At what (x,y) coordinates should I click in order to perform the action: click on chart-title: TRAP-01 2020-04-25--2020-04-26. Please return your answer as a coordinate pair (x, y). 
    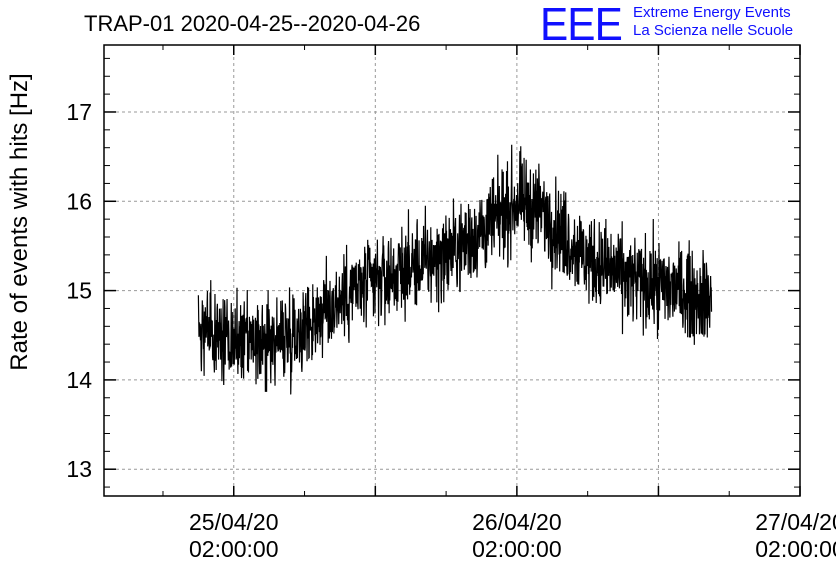
    Looking at the image, I should click on (252, 23).